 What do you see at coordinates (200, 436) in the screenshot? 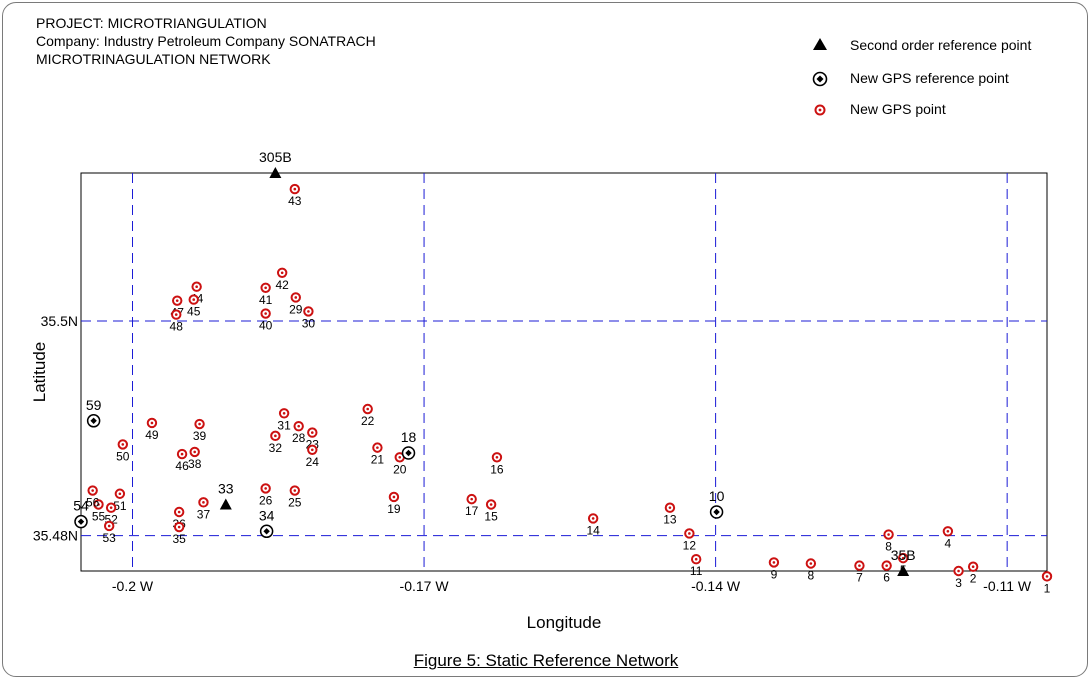
I see `gps-point-label: 39` at bounding box center [200, 436].